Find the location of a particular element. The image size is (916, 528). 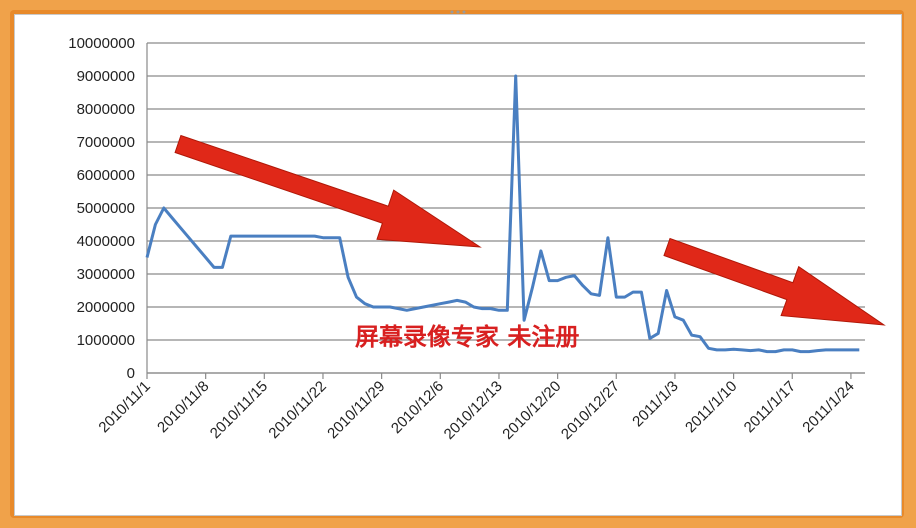

y-tick-label: 5000000 is located at coordinates (106, 208).